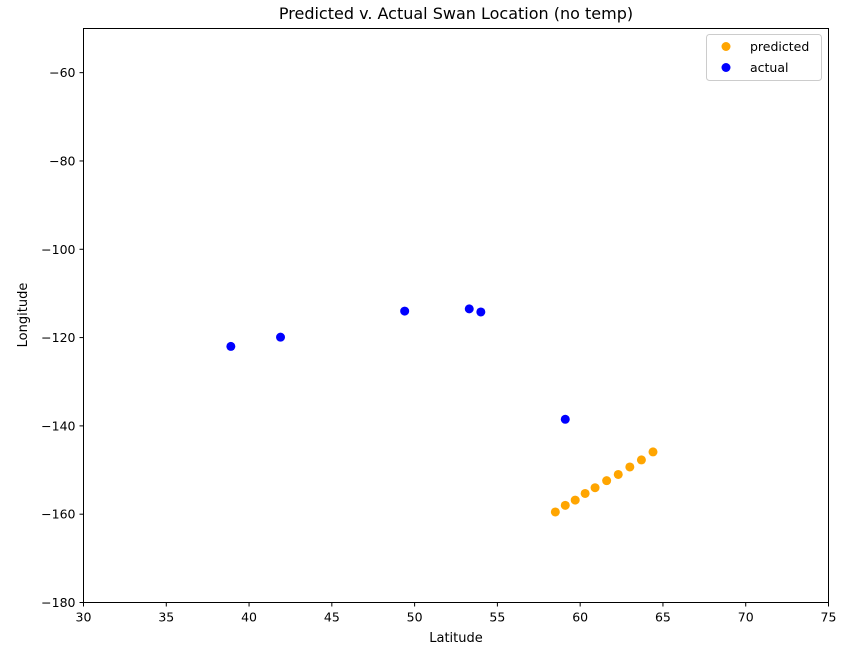 This screenshot has width=849, height=645. Describe the element at coordinates (663, 617) in the screenshot. I see `x-tick-label-7: 65` at that location.